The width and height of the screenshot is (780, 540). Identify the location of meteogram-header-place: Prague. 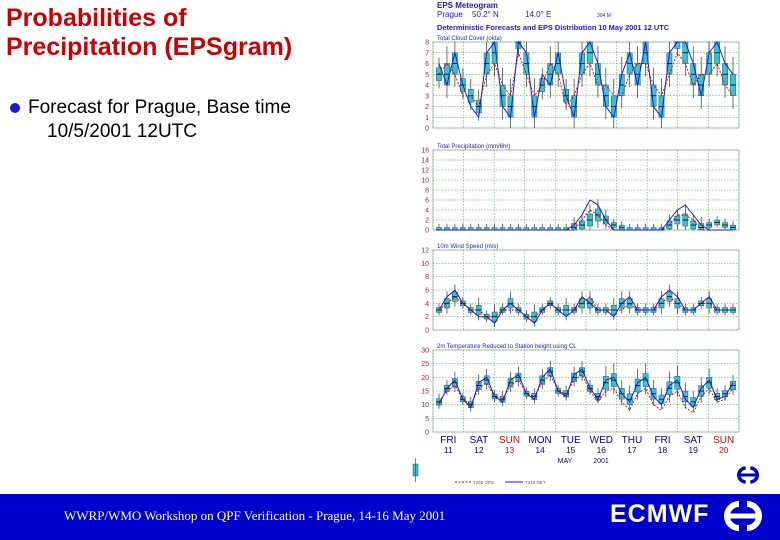
(450, 14).